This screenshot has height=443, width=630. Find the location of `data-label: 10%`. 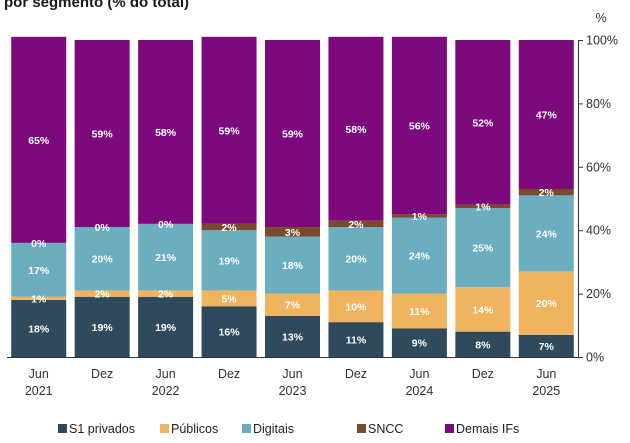

data-label: 10% is located at coordinates (356, 307).